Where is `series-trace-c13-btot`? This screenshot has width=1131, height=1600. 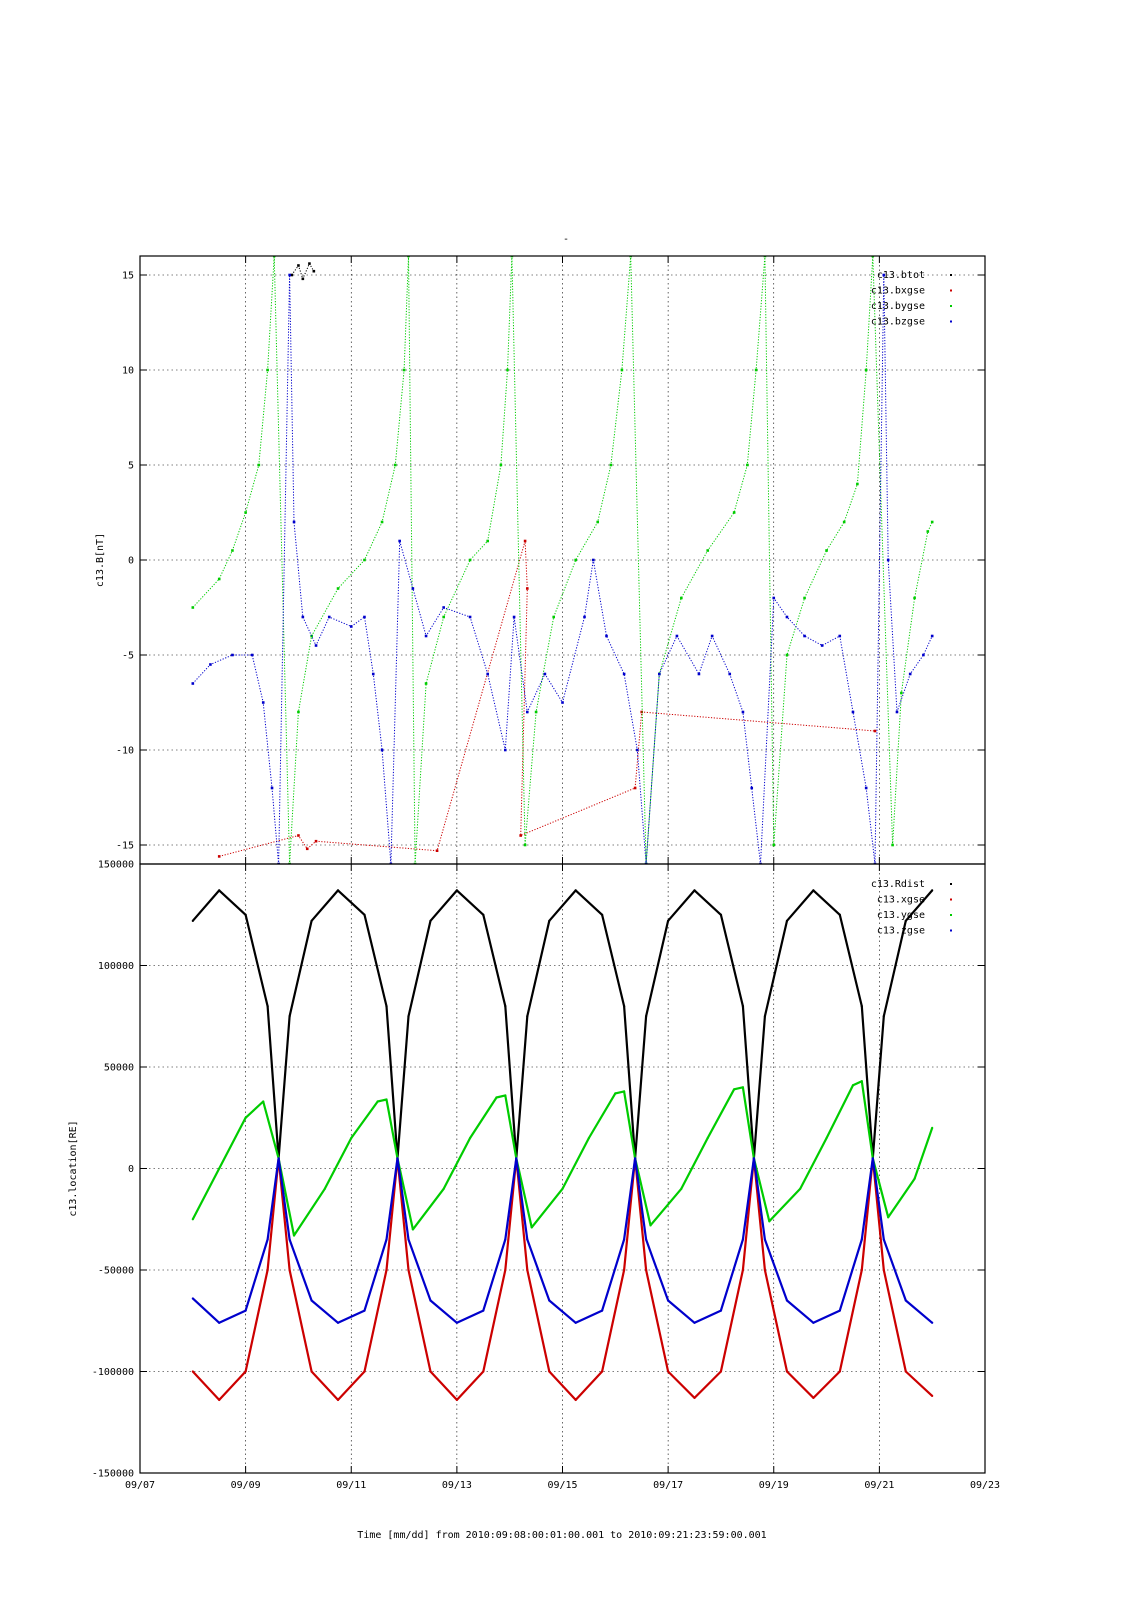
series-trace-c13-btot is located at coordinates (303, 271).